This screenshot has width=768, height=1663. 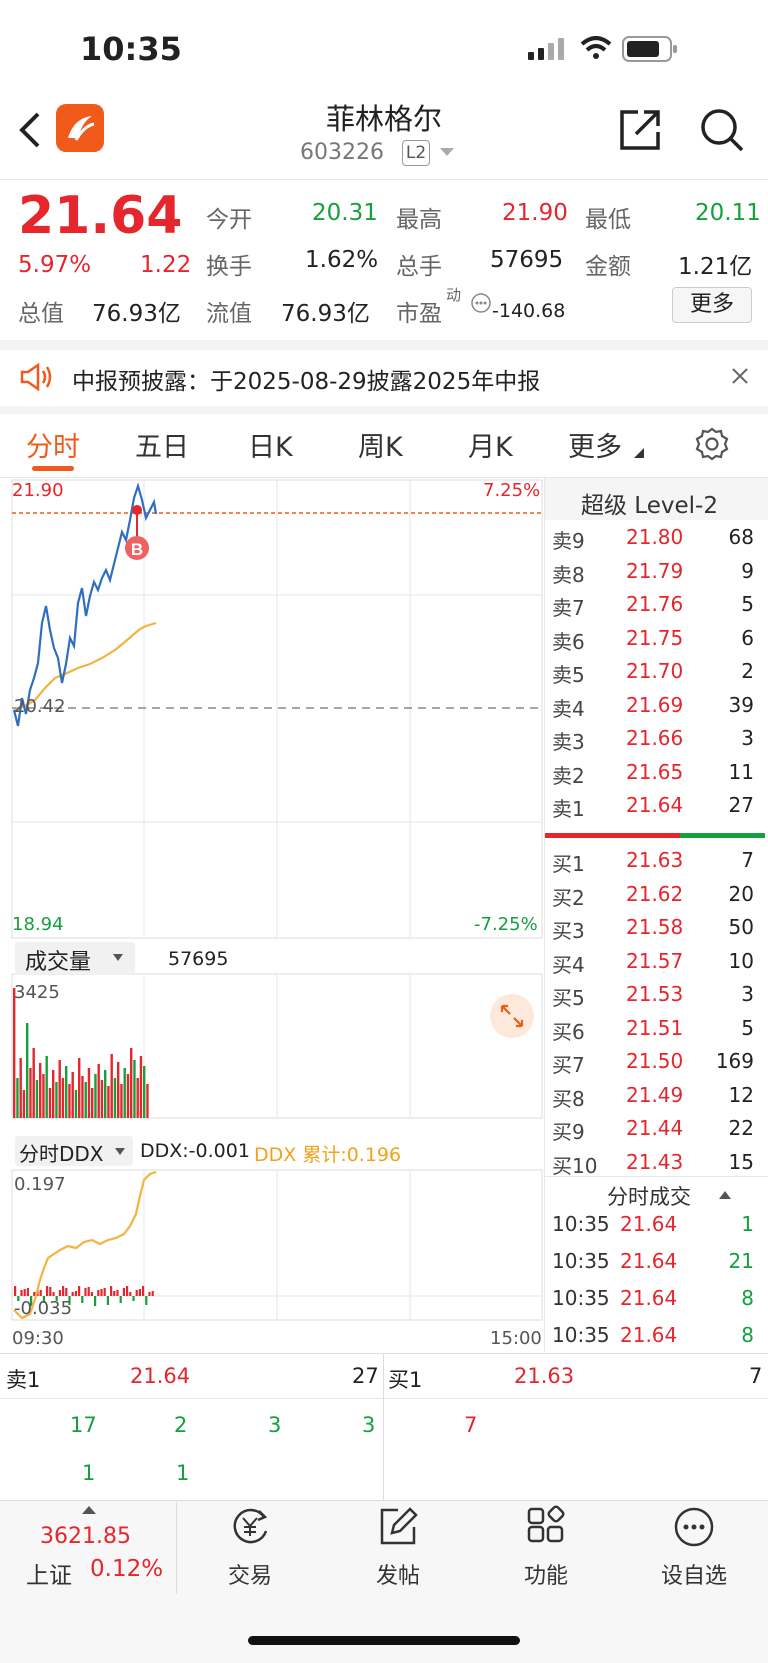 I want to click on tab-intraday: 分时, so click(x=53, y=447).